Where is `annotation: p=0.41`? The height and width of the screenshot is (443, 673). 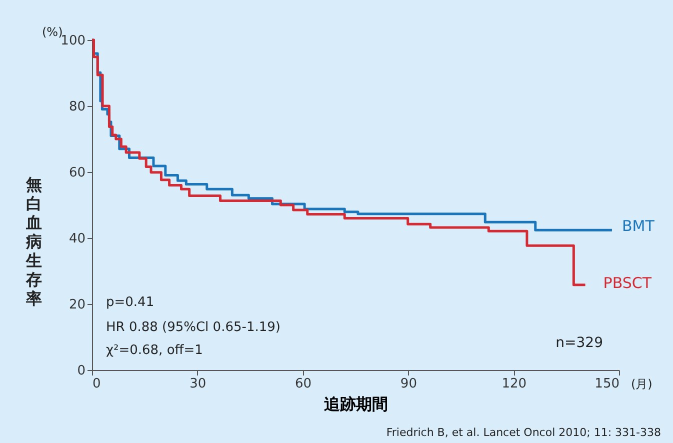
annotation: p=0.41 is located at coordinates (130, 302).